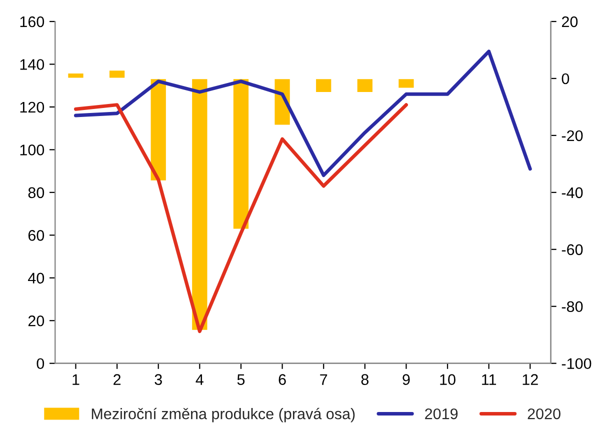 The height and width of the screenshot is (430, 612). What do you see at coordinates (530, 379) in the screenshot?
I see `x-tick-label: 12` at bounding box center [530, 379].